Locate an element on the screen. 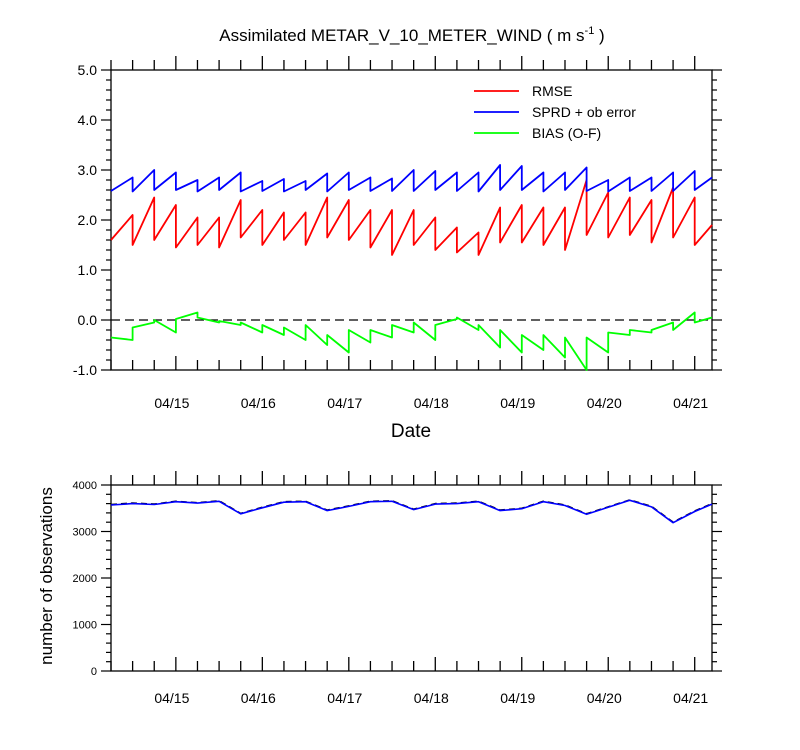  observations-x-tick-label: 04/20 is located at coordinates (604, 698).